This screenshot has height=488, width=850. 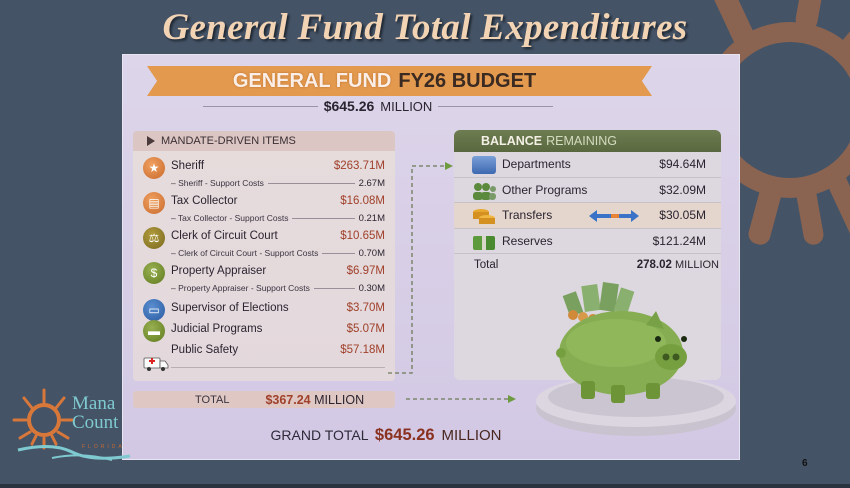 I want to click on bottom-bar, so click(x=425, y=486).